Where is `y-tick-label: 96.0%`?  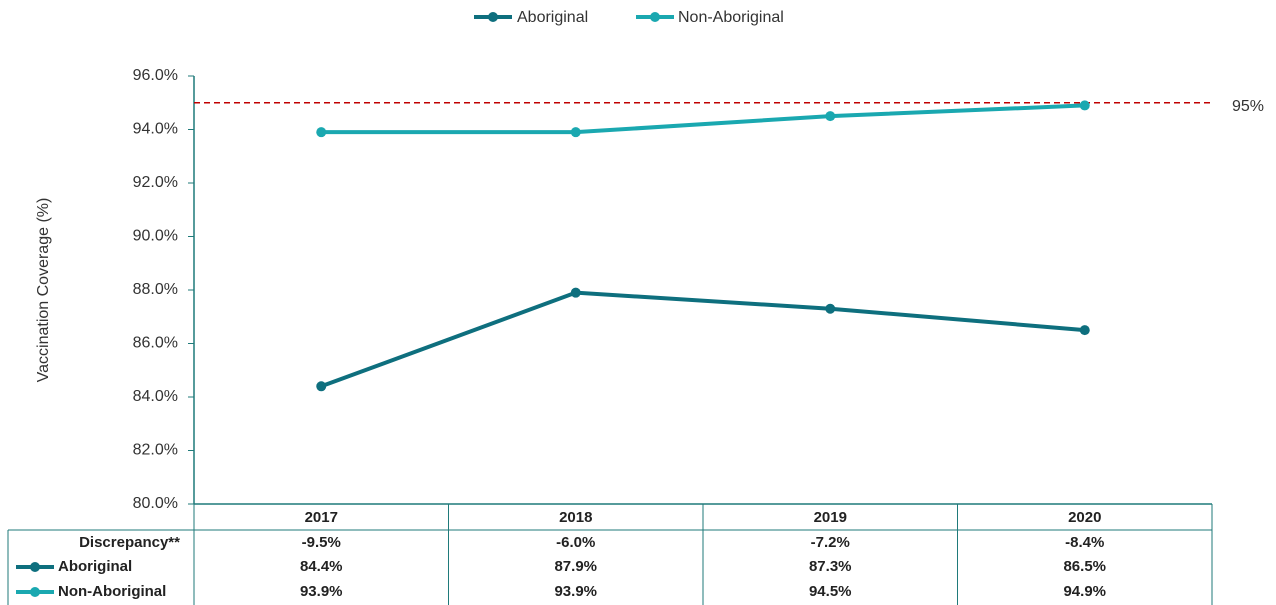
y-tick-label: 96.0% is located at coordinates (155, 75).